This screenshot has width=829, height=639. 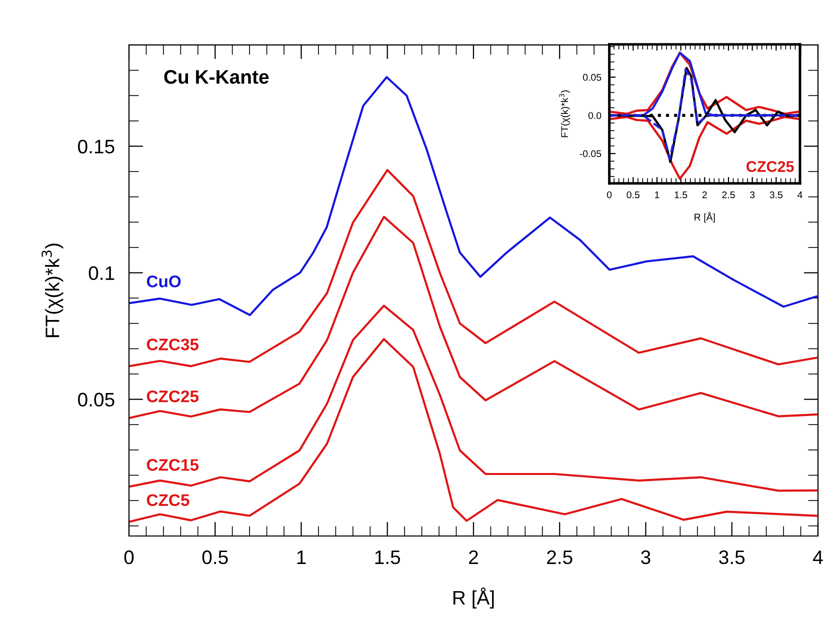 What do you see at coordinates (172, 465) in the screenshot?
I see `series-label: CZC15` at bounding box center [172, 465].